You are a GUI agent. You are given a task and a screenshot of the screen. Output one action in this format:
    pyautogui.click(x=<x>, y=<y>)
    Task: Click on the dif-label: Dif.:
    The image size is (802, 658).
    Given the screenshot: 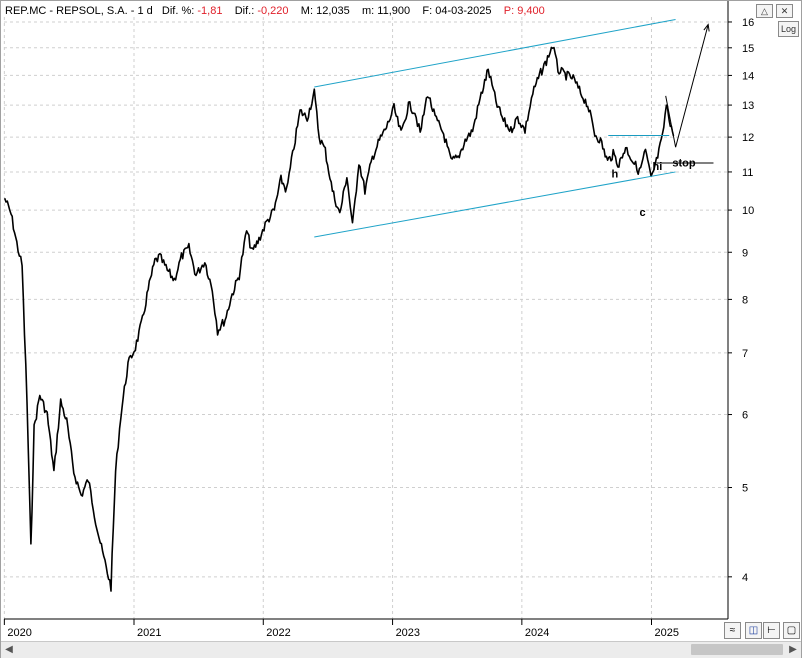 What is the action you would take?
    pyautogui.click(x=244, y=11)
    